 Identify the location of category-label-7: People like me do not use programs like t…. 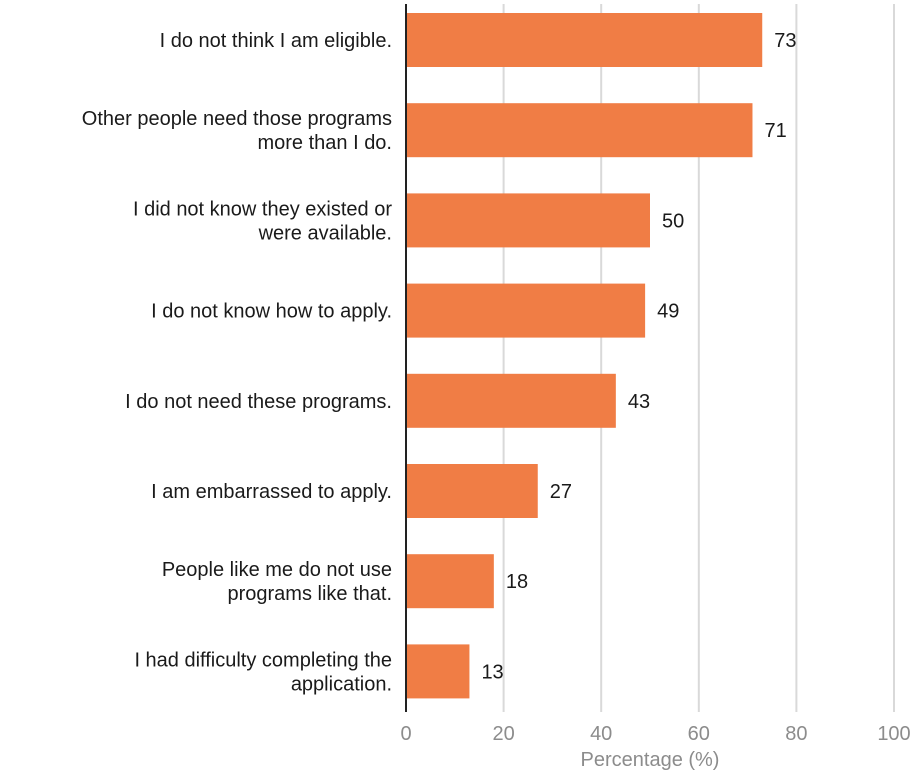
(277, 582).